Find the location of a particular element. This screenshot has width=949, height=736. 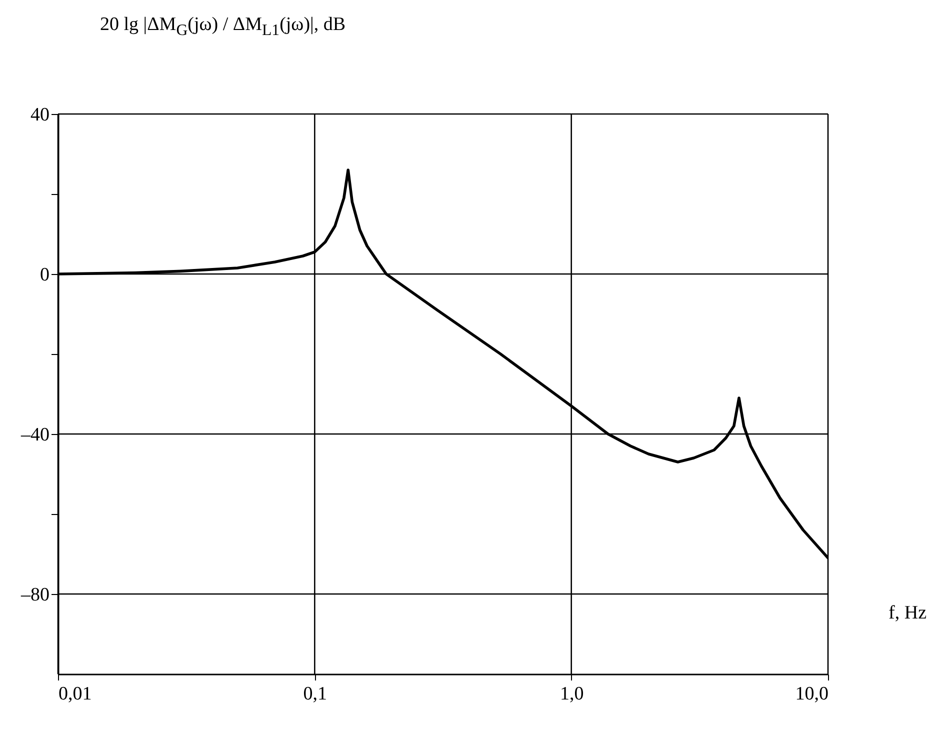

x-tick-label: 0,01 is located at coordinates (75, 694).